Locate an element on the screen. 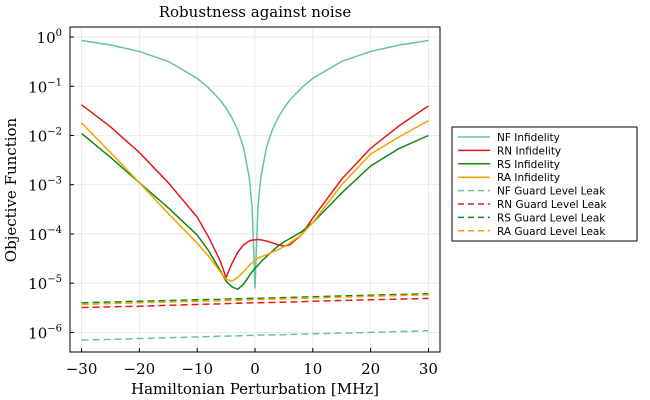 The height and width of the screenshot is (400, 650). legend-label: NF Infidelity is located at coordinates (528, 138).